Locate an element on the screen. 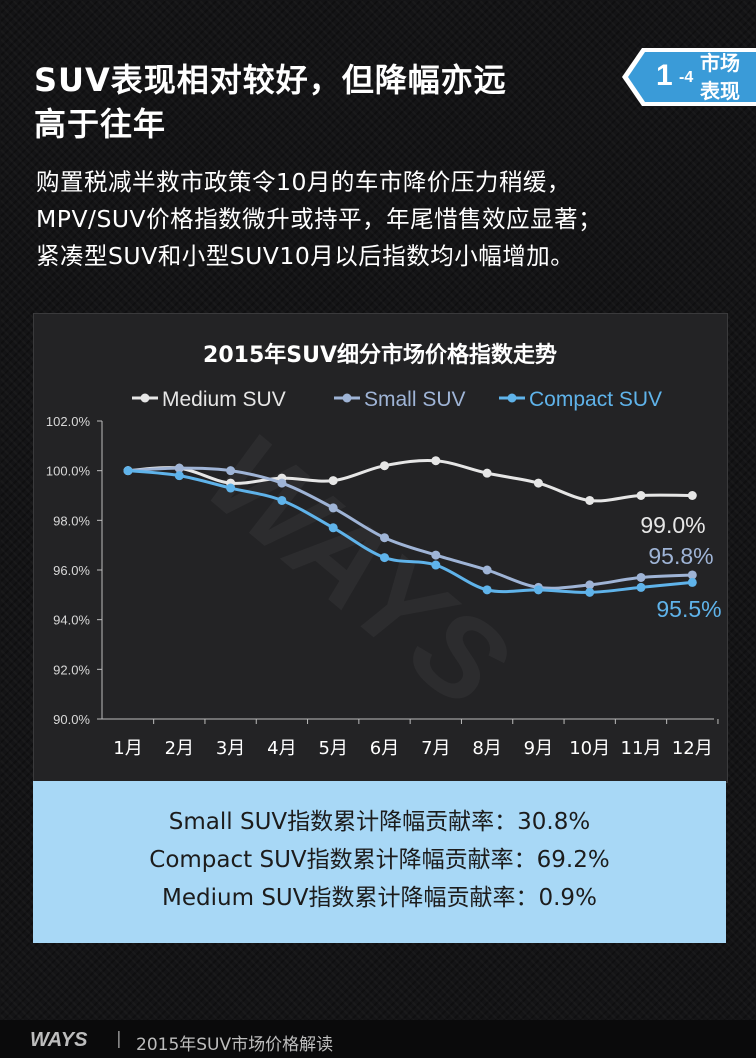  series-compact-suv: 95.5% is located at coordinates (422, 544).